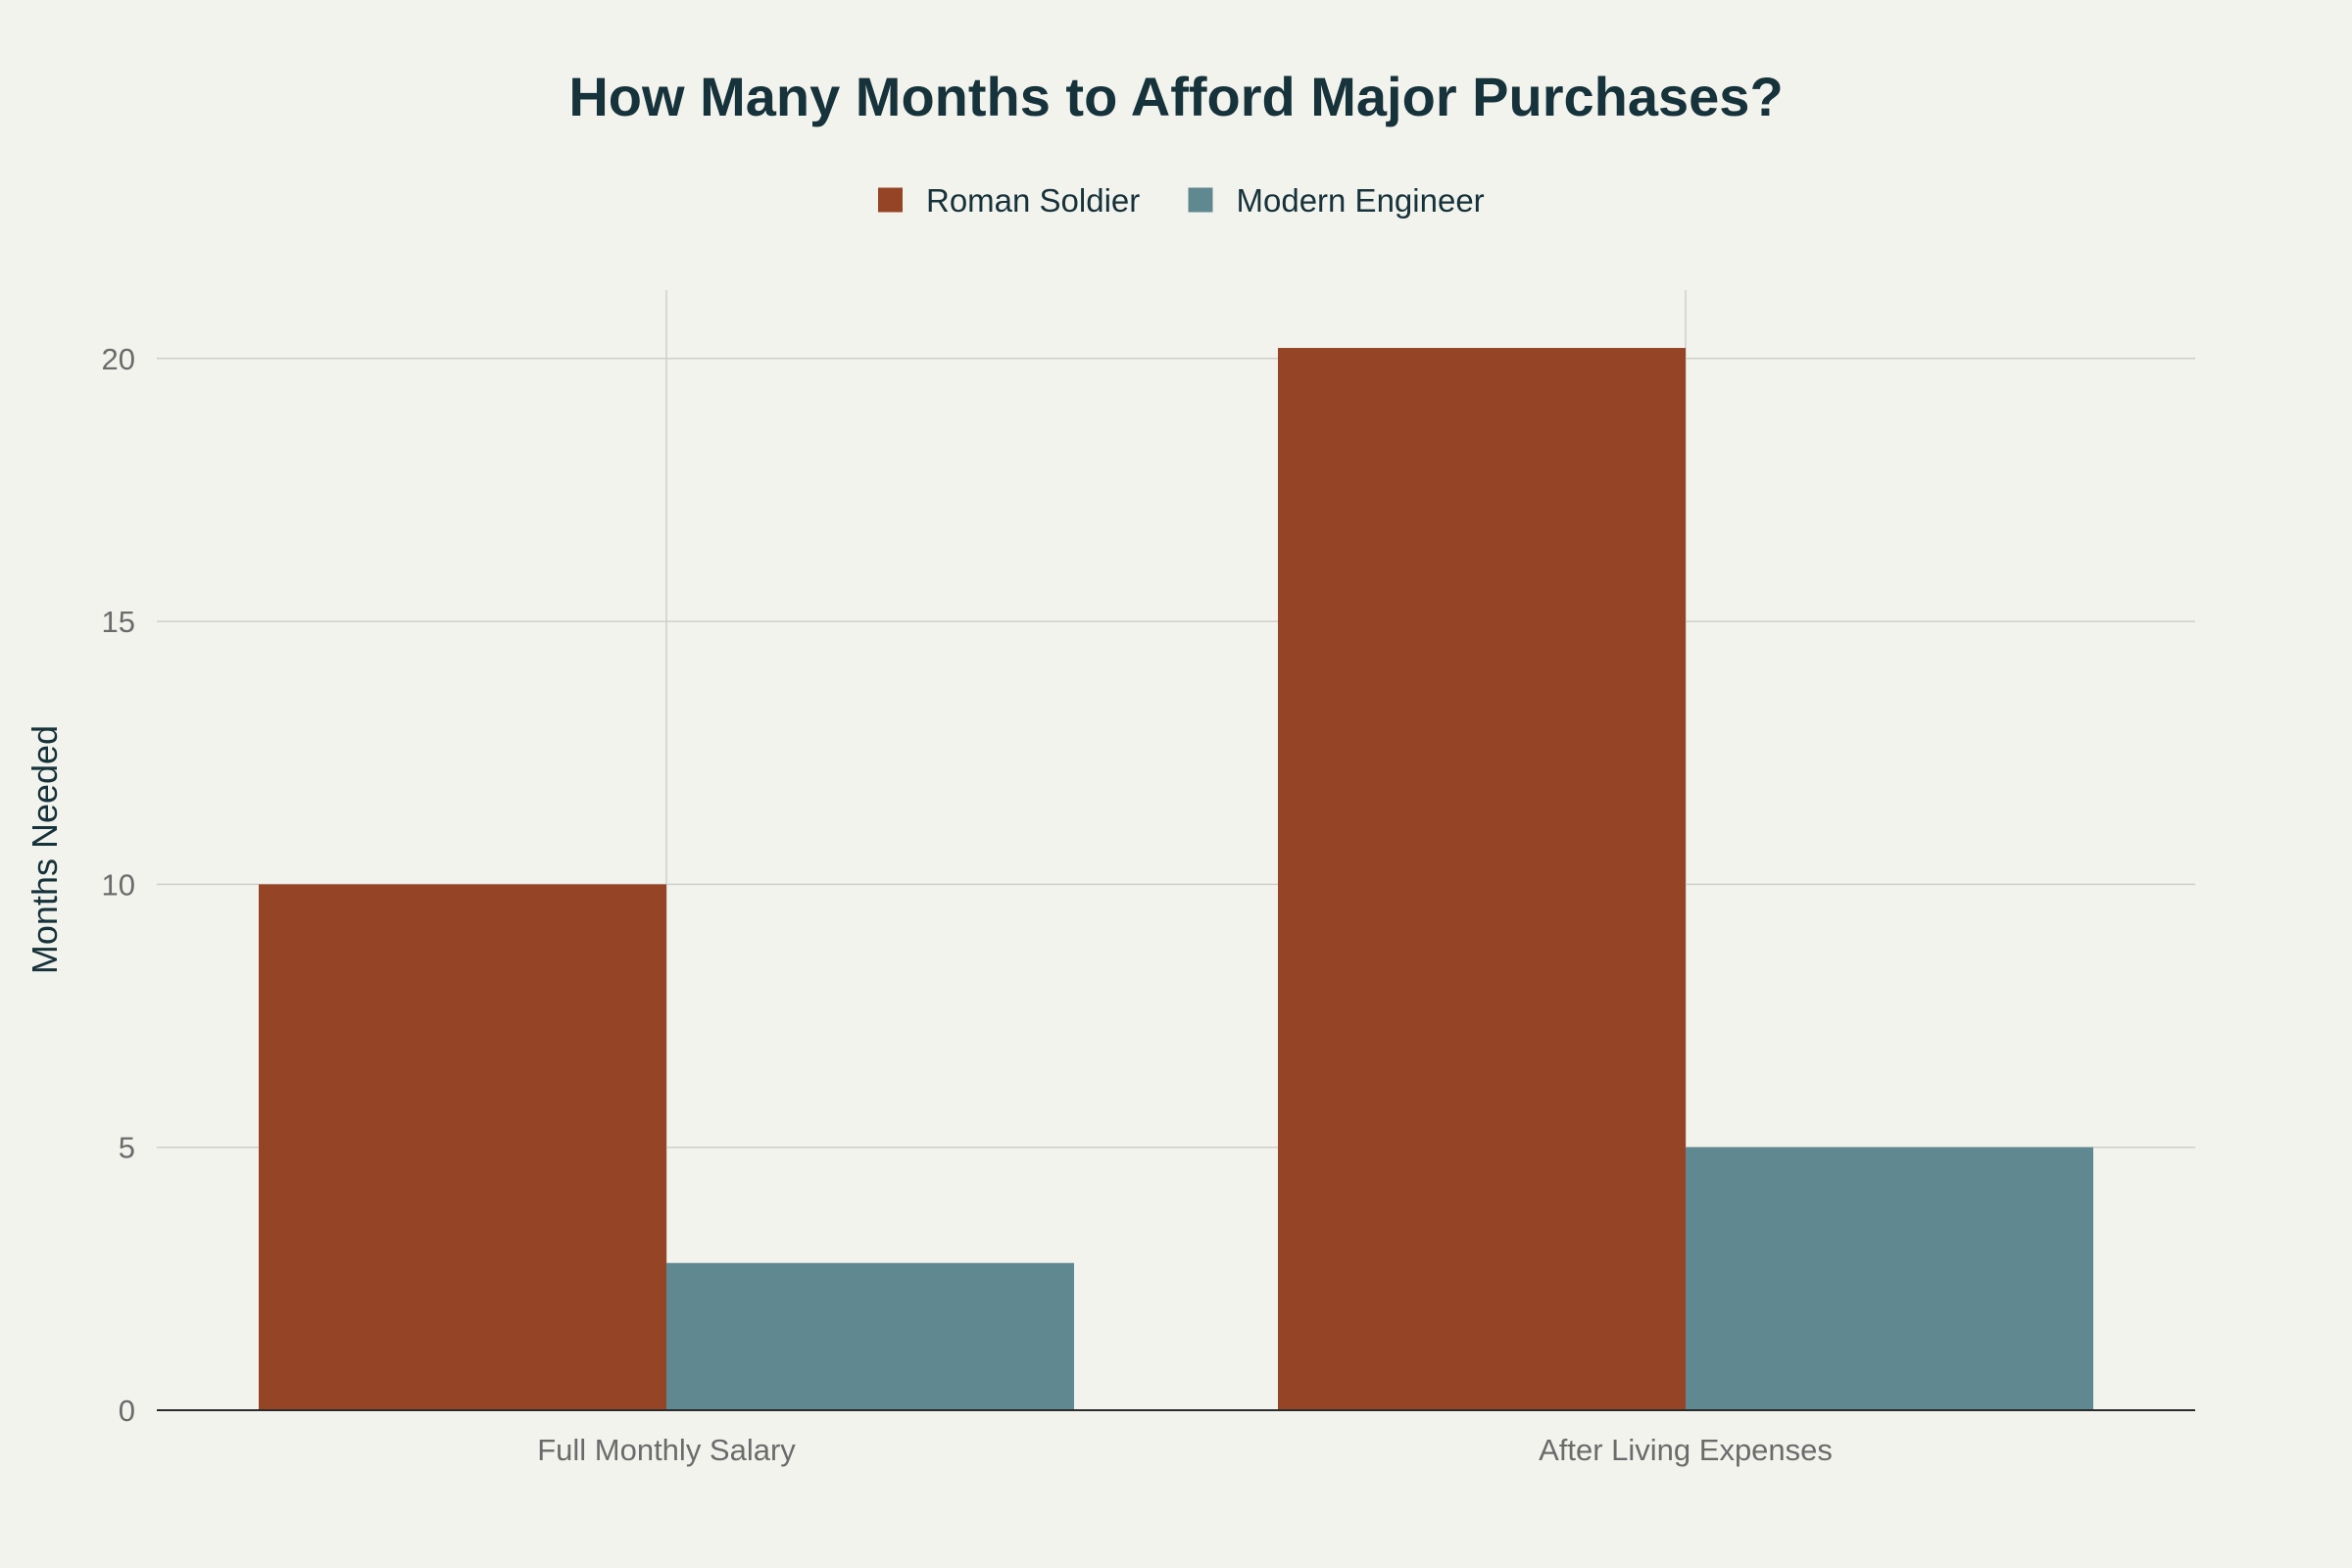 This screenshot has width=2352, height=1568. I want to click on x-tick-label: Full Monthly Salary, so click(666, 1450).